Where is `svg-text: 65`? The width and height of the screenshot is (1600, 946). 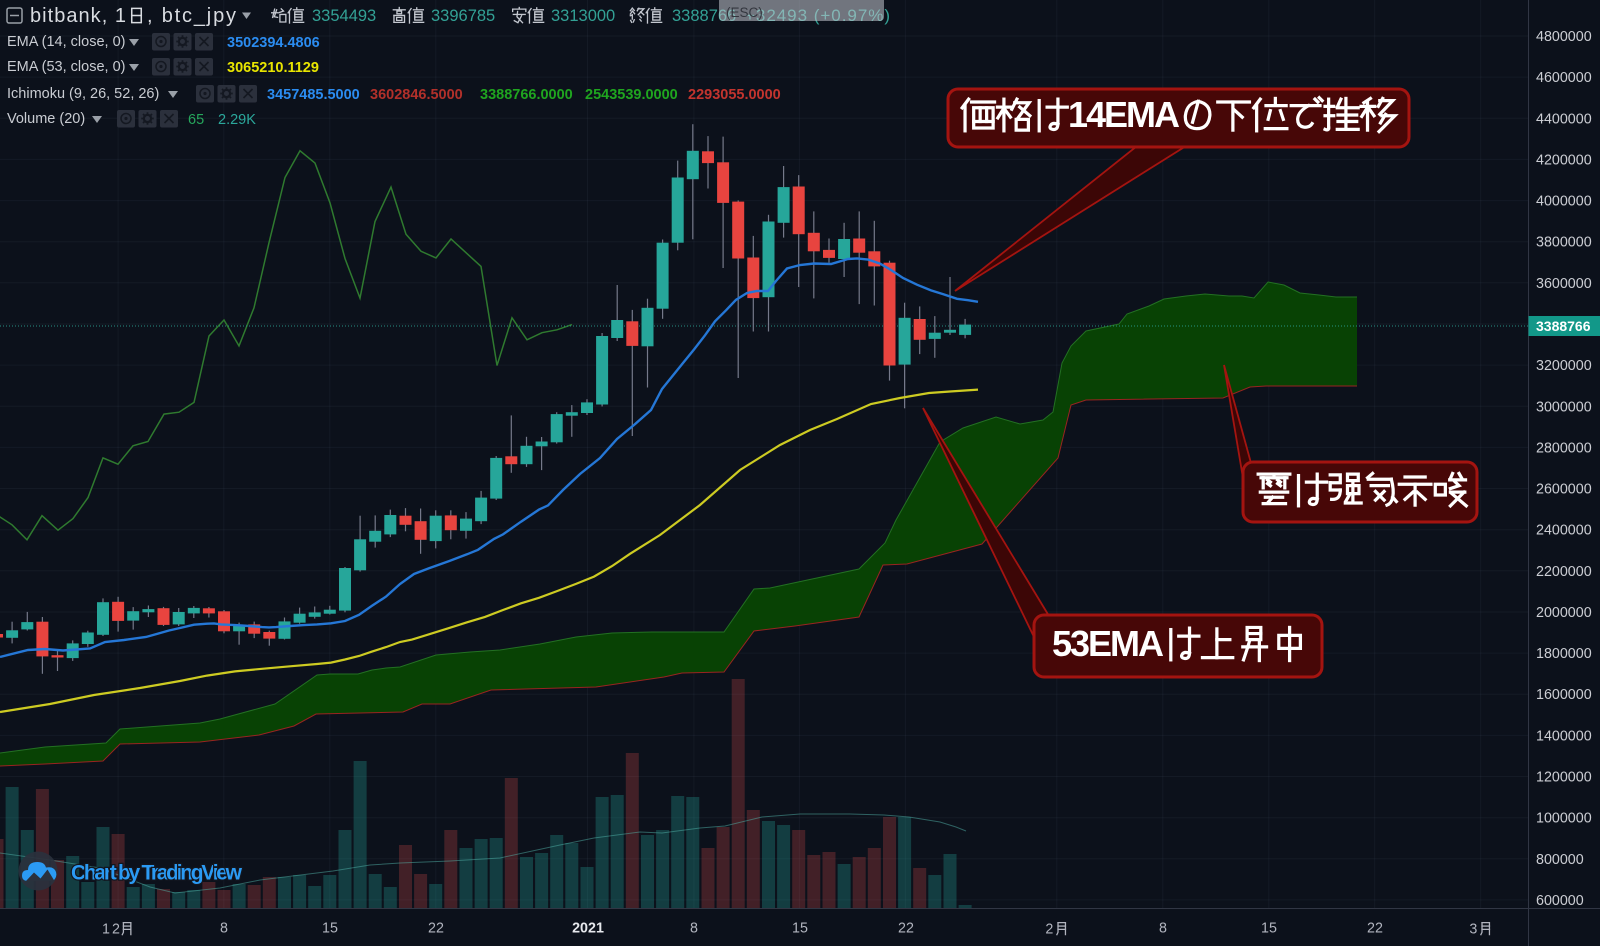 svg-text: 65 is located at coordinates (196, 120).